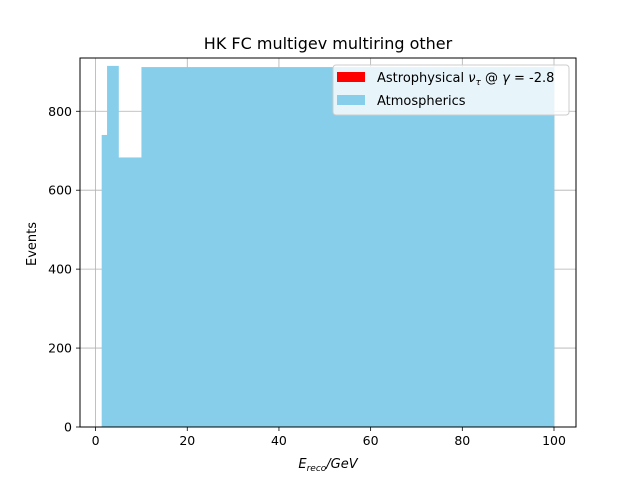  Describe the element at coordinates (187, 440) in the screenshot. I see `x-tick-label: 20` at that location.